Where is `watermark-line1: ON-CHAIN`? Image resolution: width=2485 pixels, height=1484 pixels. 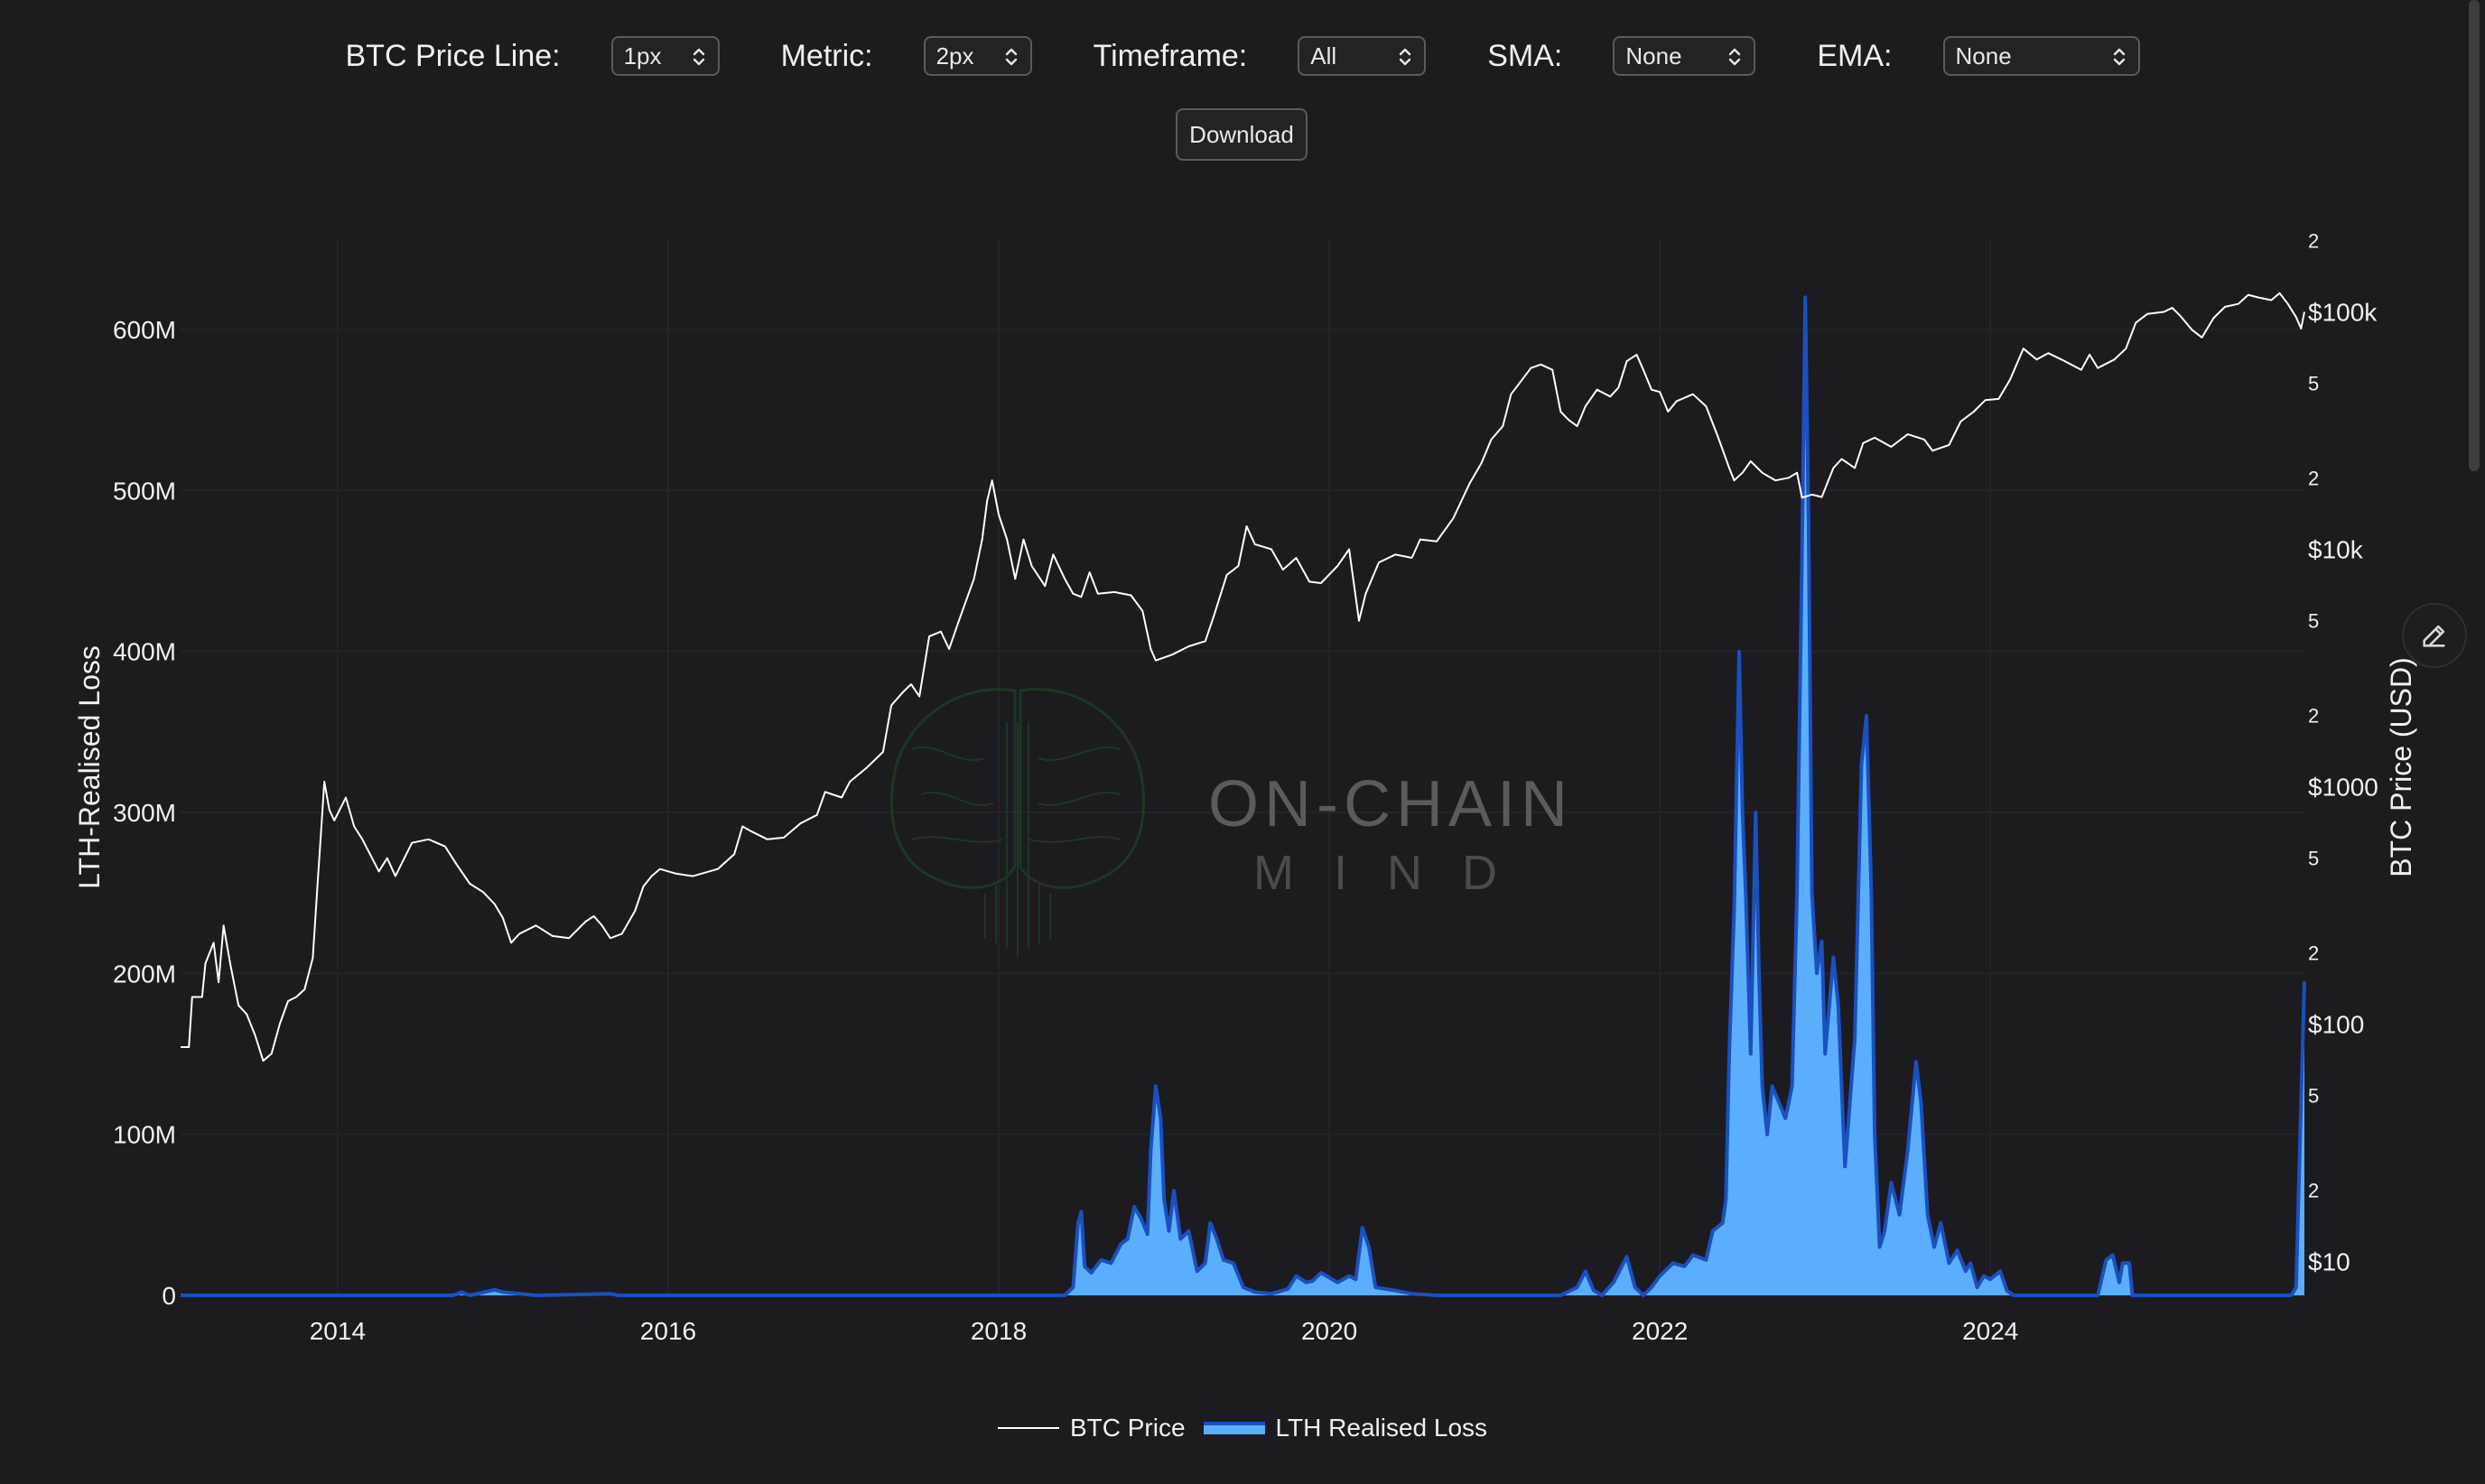 watermark-line1: ON-CHAIN is located at coordinates (1390, 804).